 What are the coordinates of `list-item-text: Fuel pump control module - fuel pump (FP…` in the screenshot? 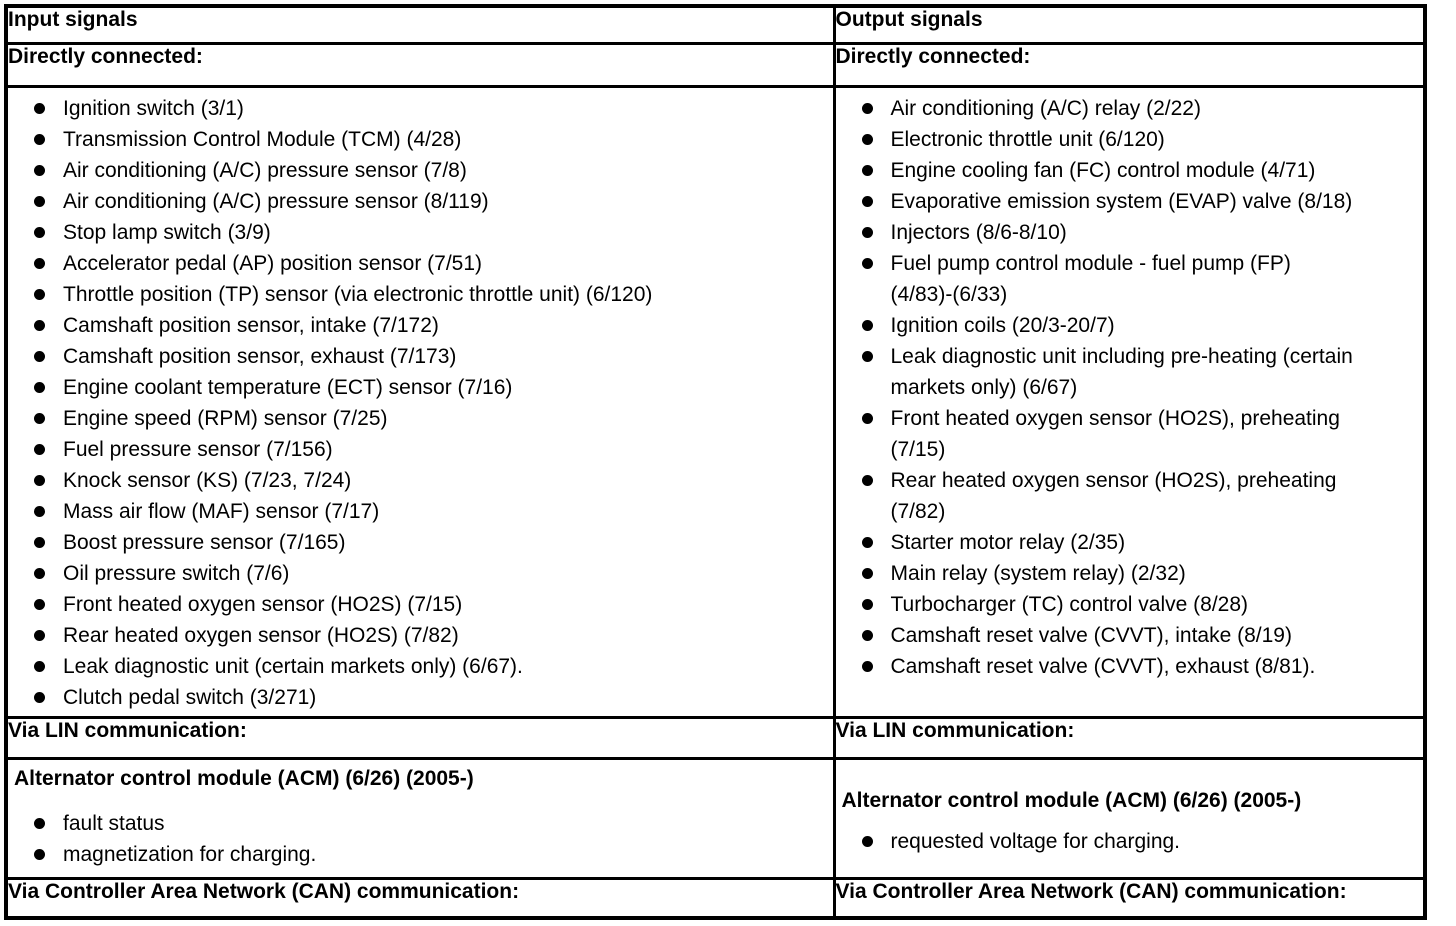 It's located at (1090, 279).